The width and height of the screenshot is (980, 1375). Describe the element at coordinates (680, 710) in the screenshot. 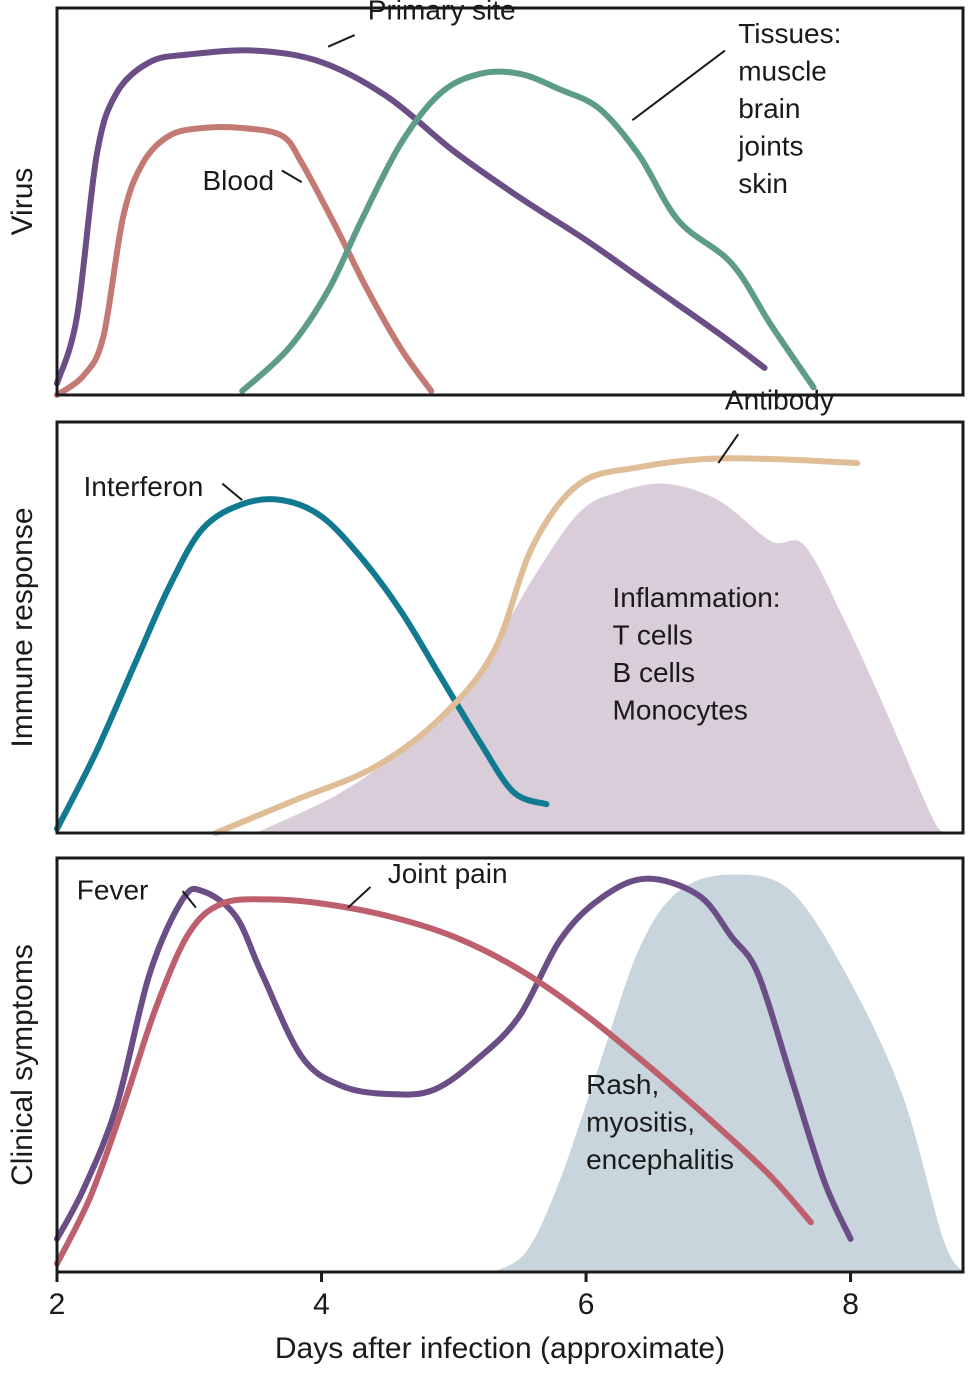

I see `inflammation-label: Monocytes` at that location.